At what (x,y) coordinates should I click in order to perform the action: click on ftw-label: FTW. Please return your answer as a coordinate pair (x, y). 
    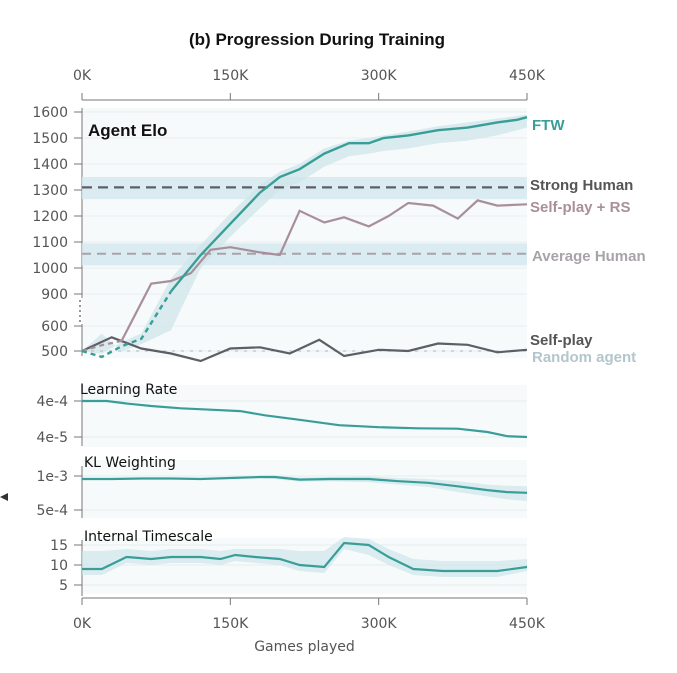
    Looking at the image, I should click on (548, 125).